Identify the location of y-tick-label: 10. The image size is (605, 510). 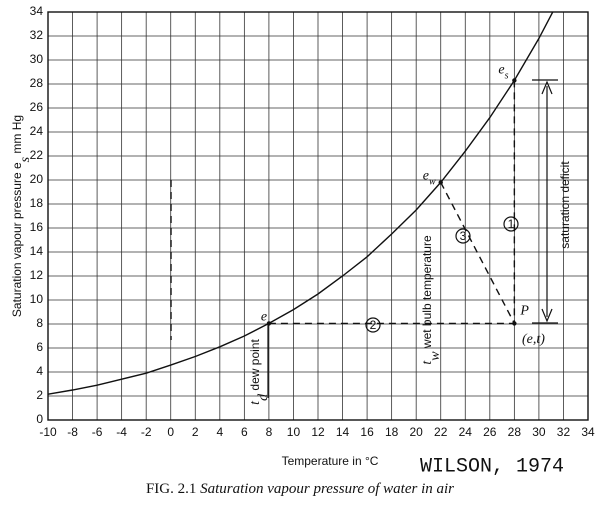
(37, 299).